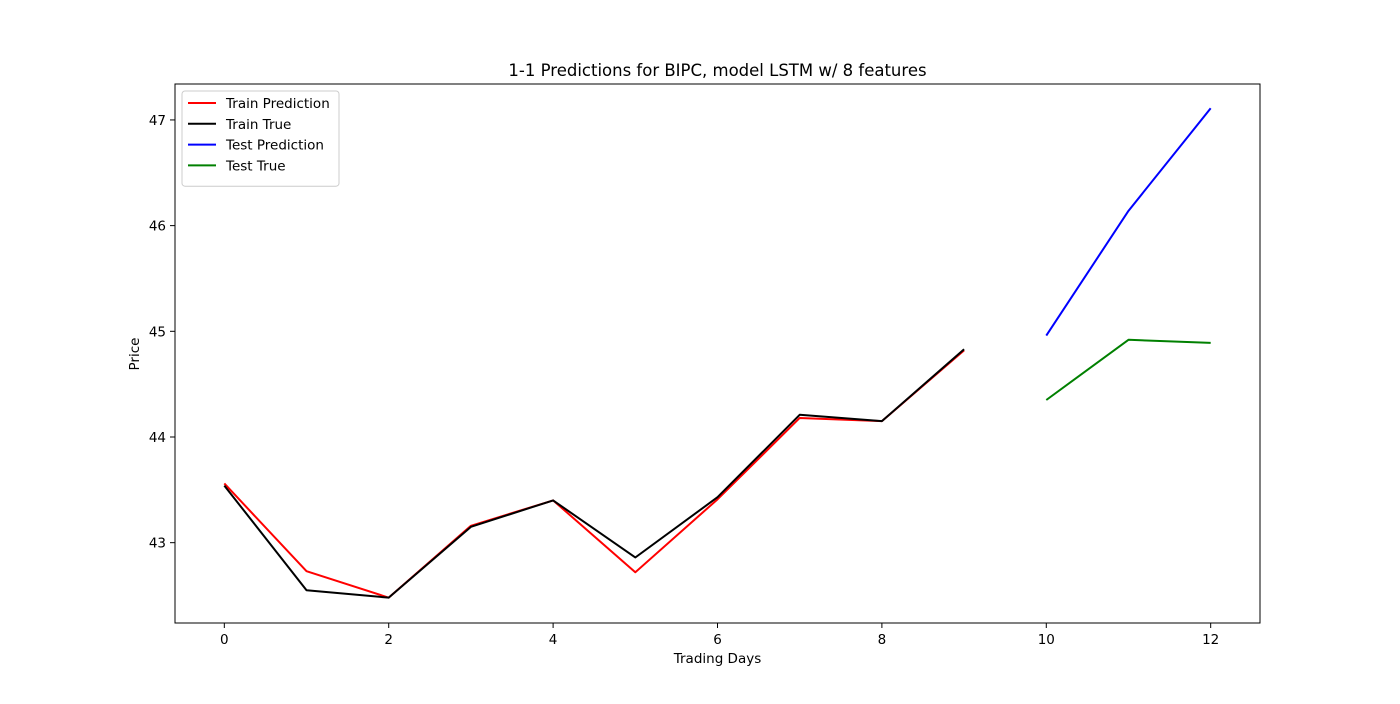 Image resolution: width=1400 pixels, height=704 pixels. Describe the element at coordinates (1210, 640) in the screenshot. I see `x-tick-label: 12` at that location.